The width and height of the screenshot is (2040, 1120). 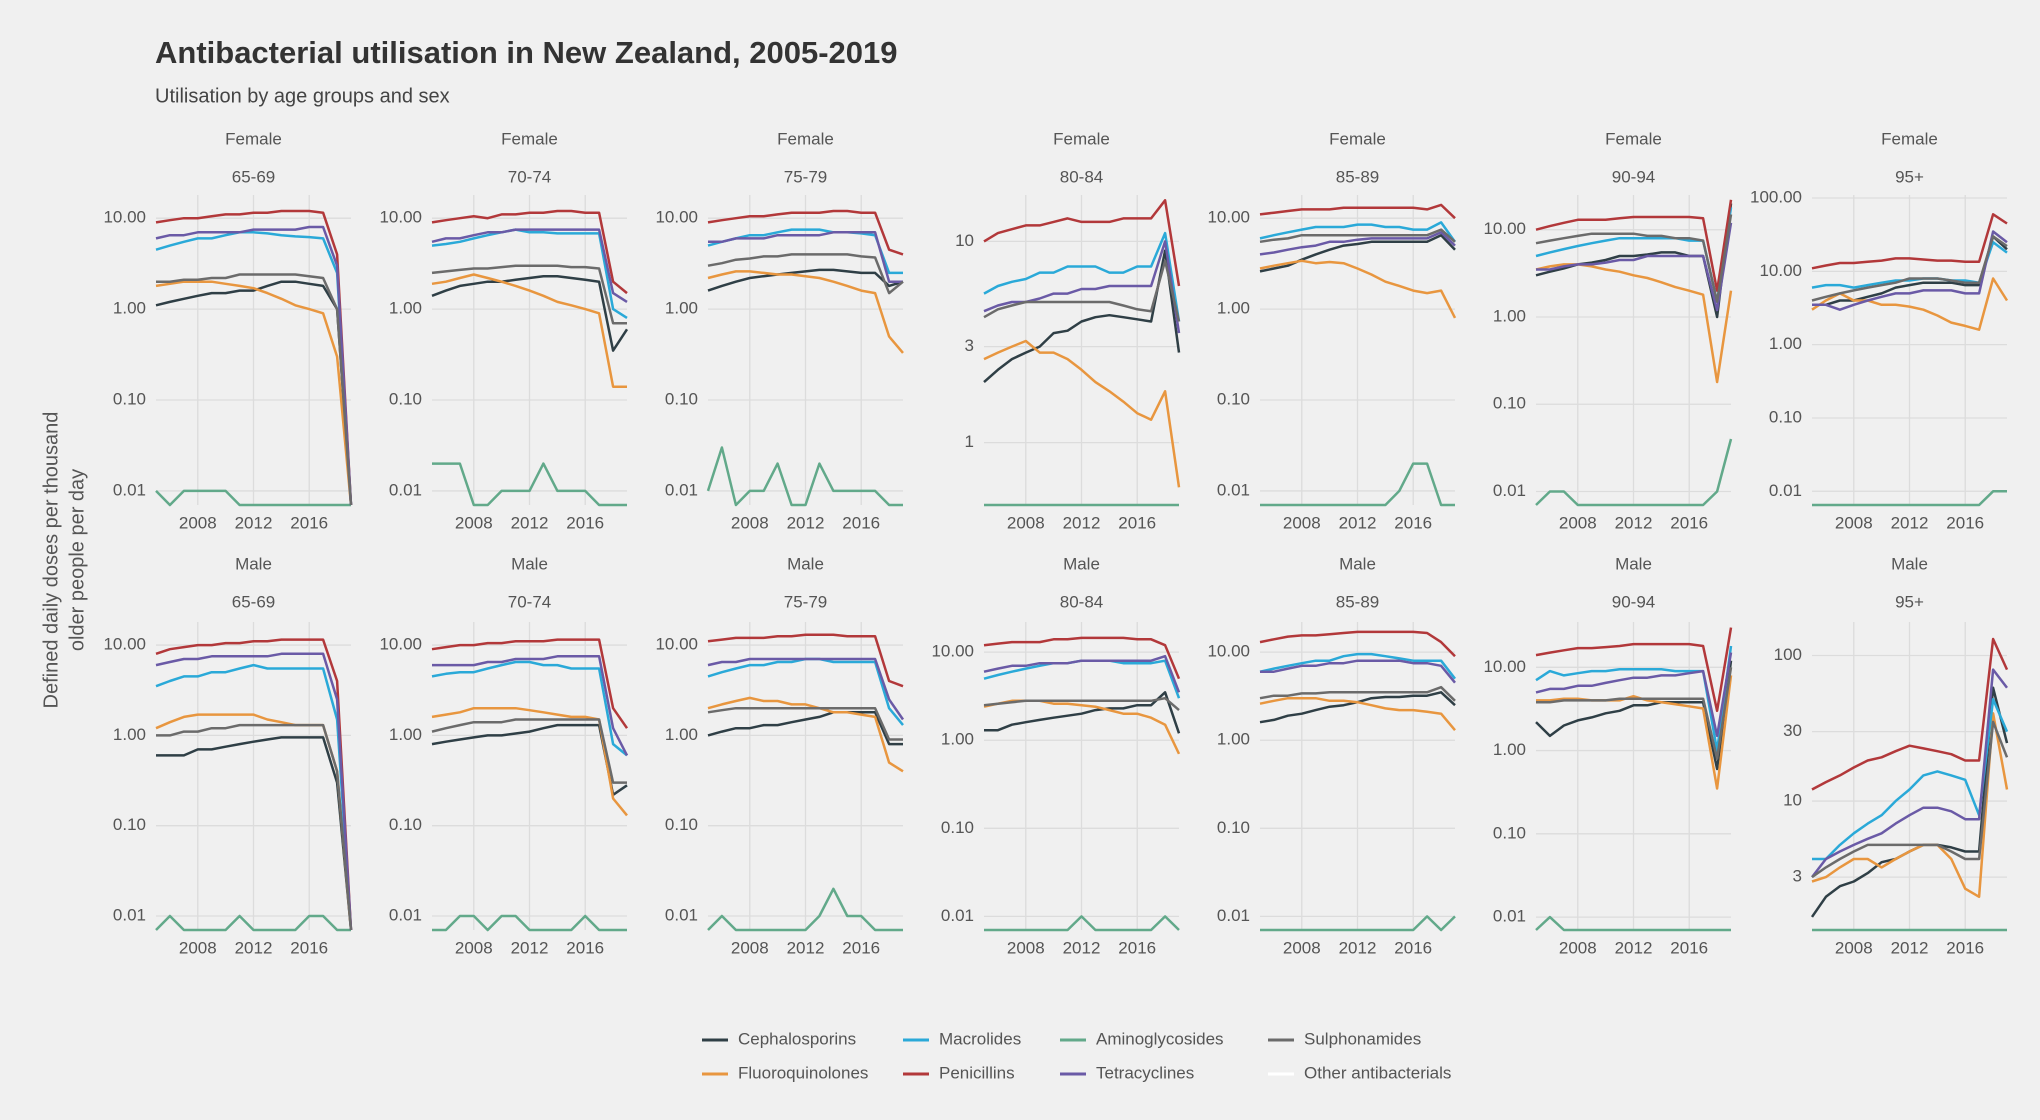 What do you see at coordinates (302, 96) in the screenshot?
I see `chart-subtitle: Utilisation by age groups and sex` at bounding box center [302, 96].